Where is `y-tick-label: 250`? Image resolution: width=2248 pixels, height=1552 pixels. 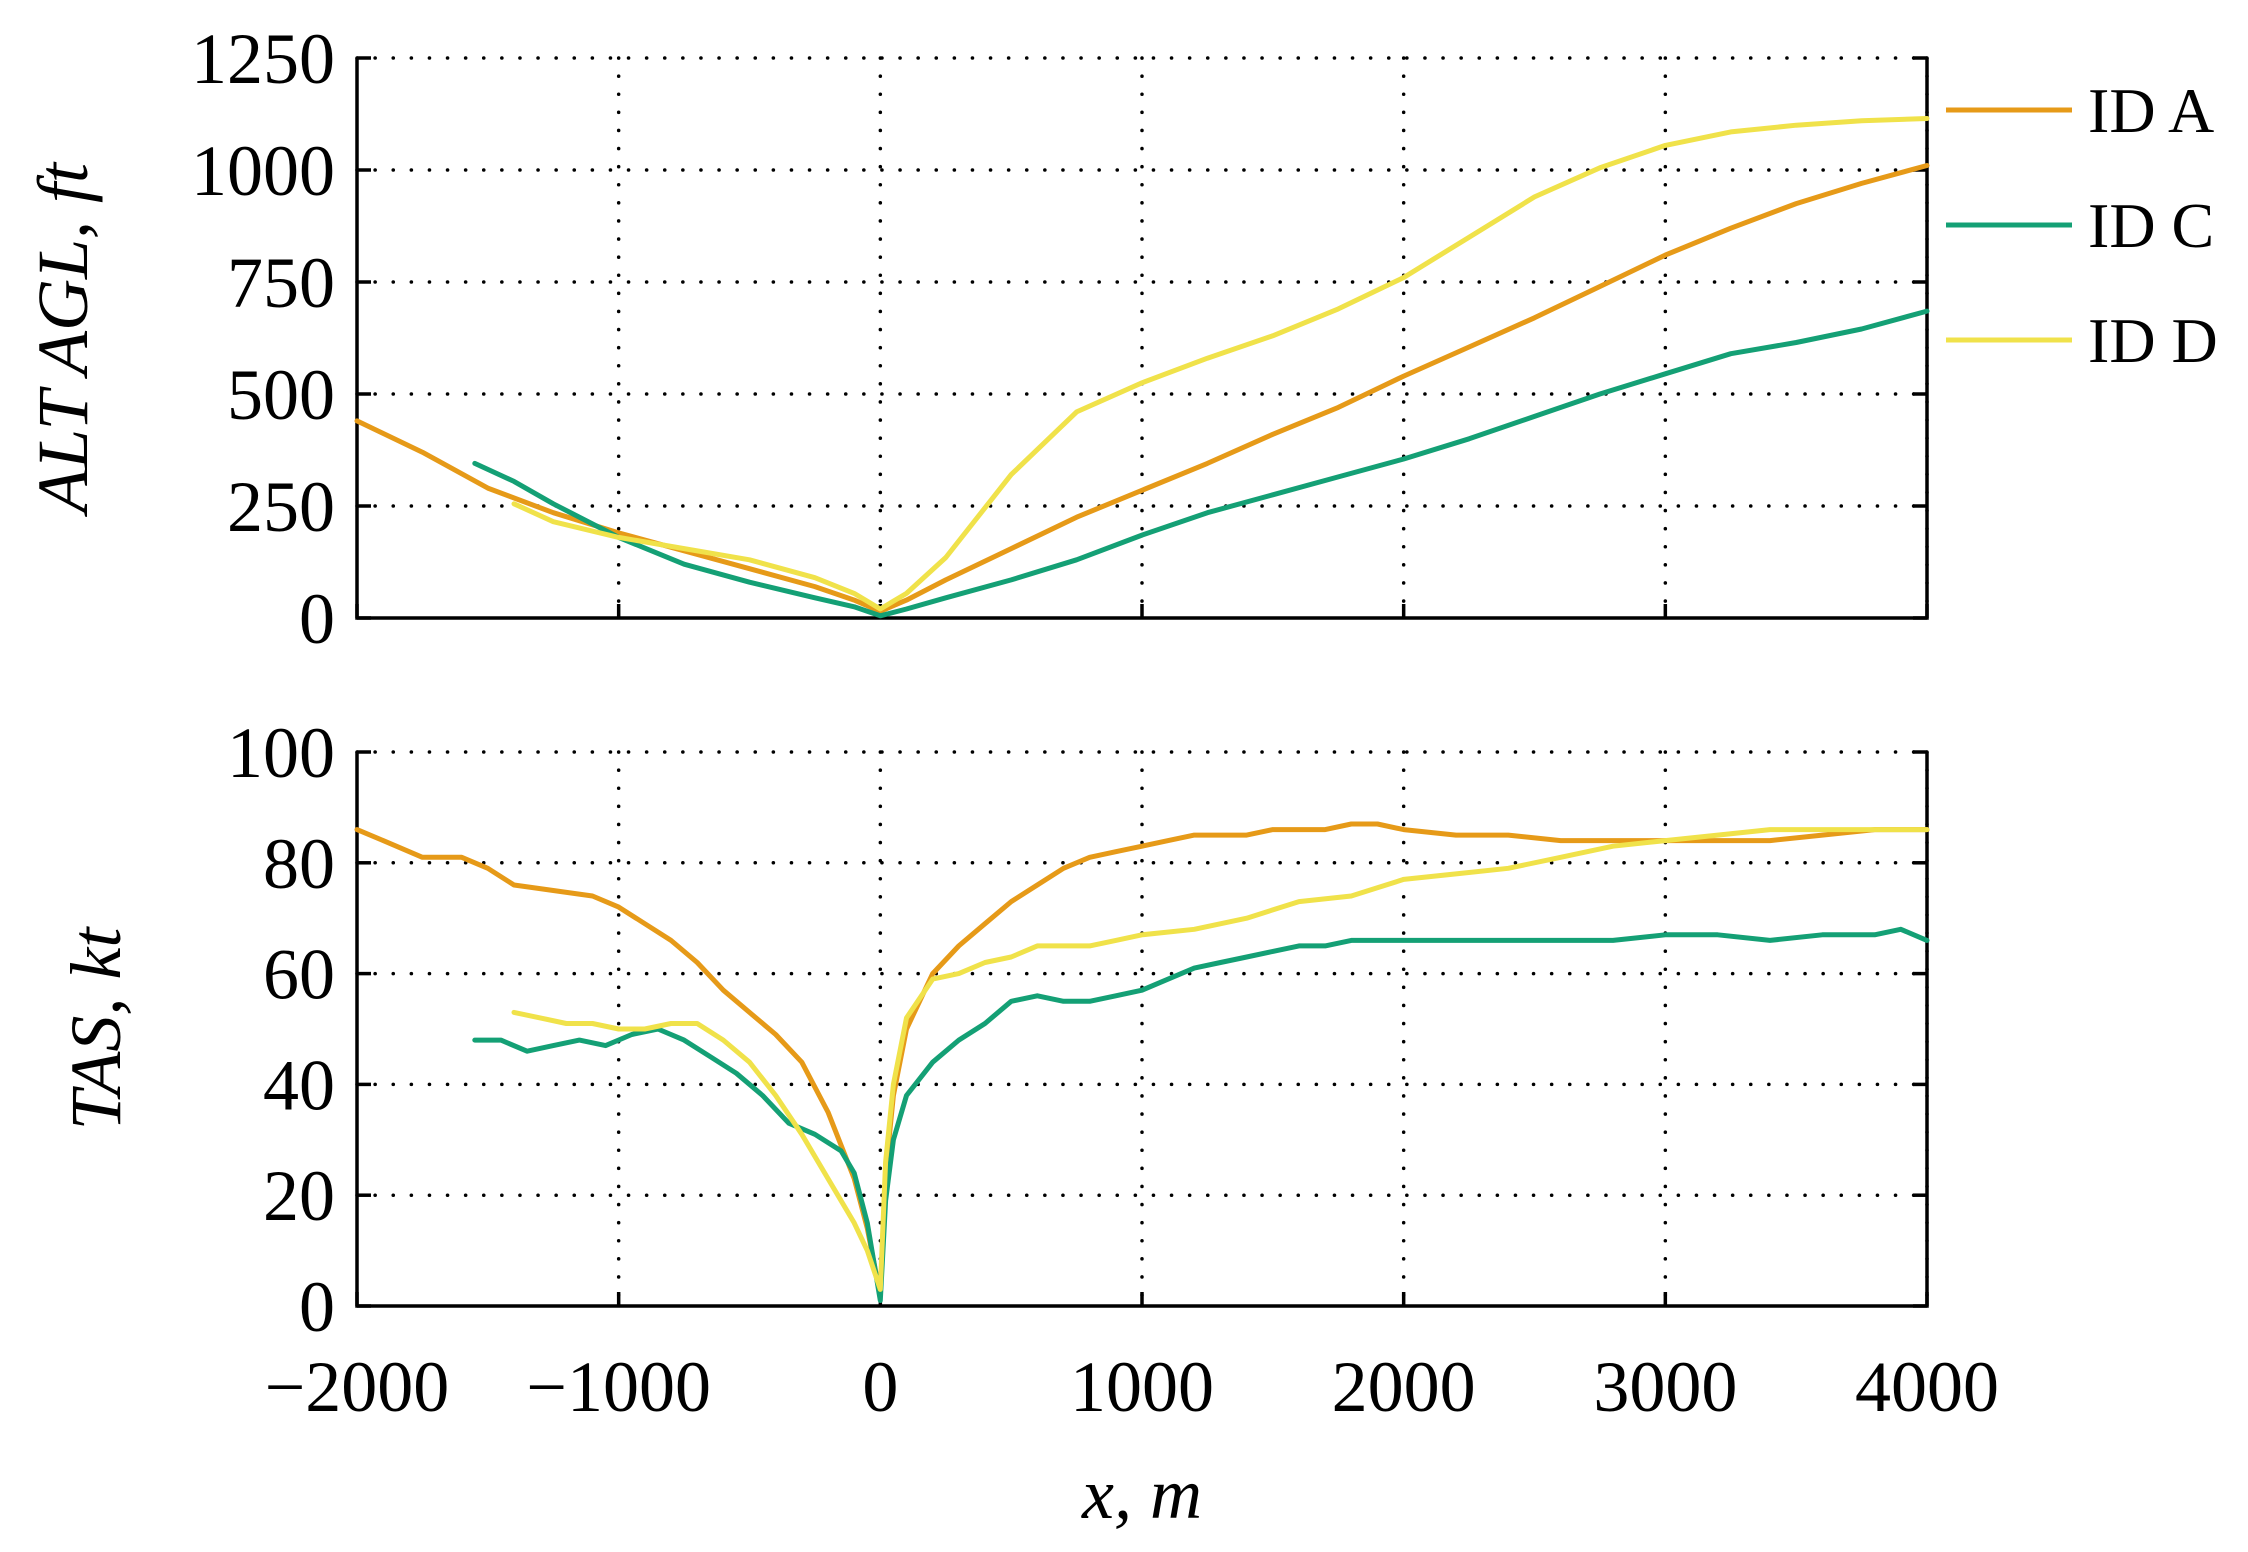
y-tick-label: 250 is located at coordinates (281, 507).